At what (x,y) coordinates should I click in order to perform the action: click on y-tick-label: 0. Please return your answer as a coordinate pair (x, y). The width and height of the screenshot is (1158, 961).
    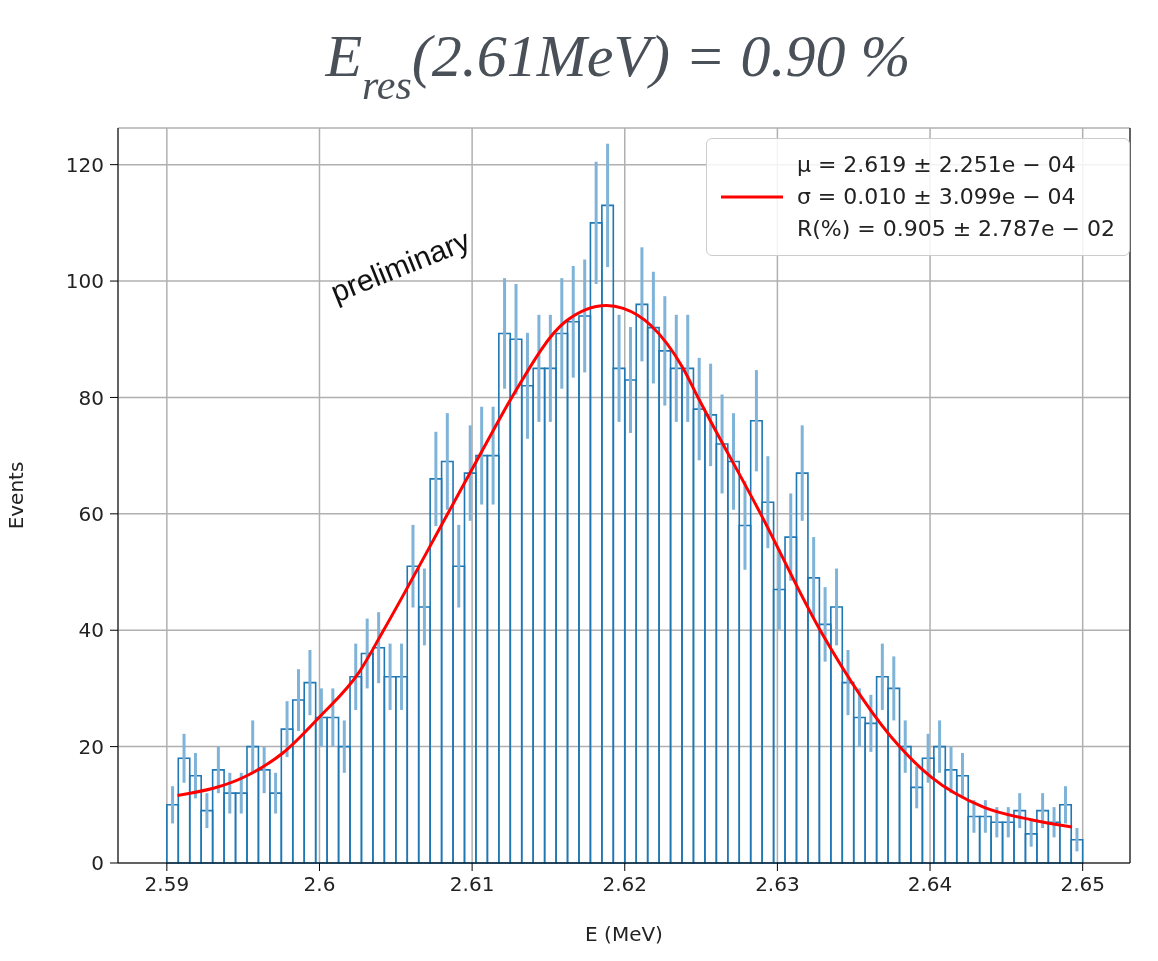
    Looking at the image, I should click on (97, 863).